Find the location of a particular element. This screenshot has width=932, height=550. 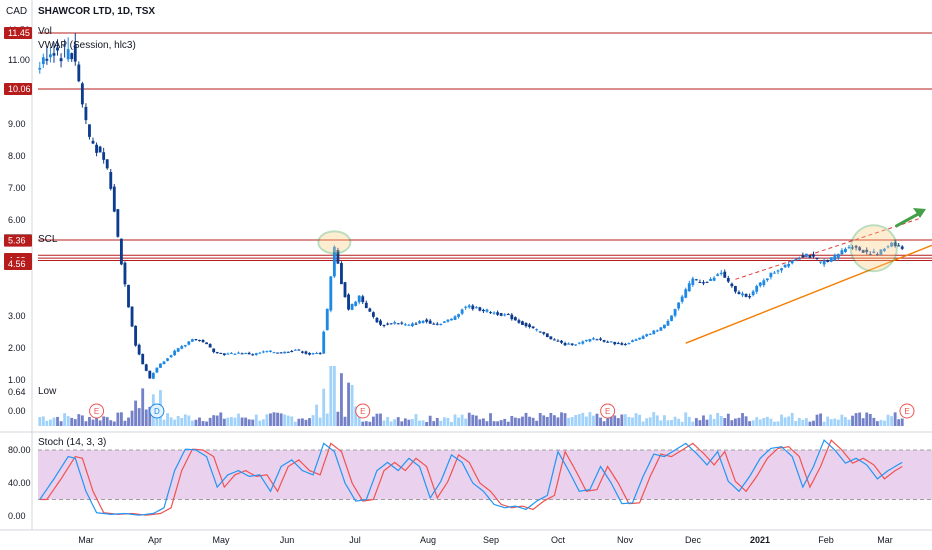

price-tick-label: 0.00 is located at coordinates (17, 411).